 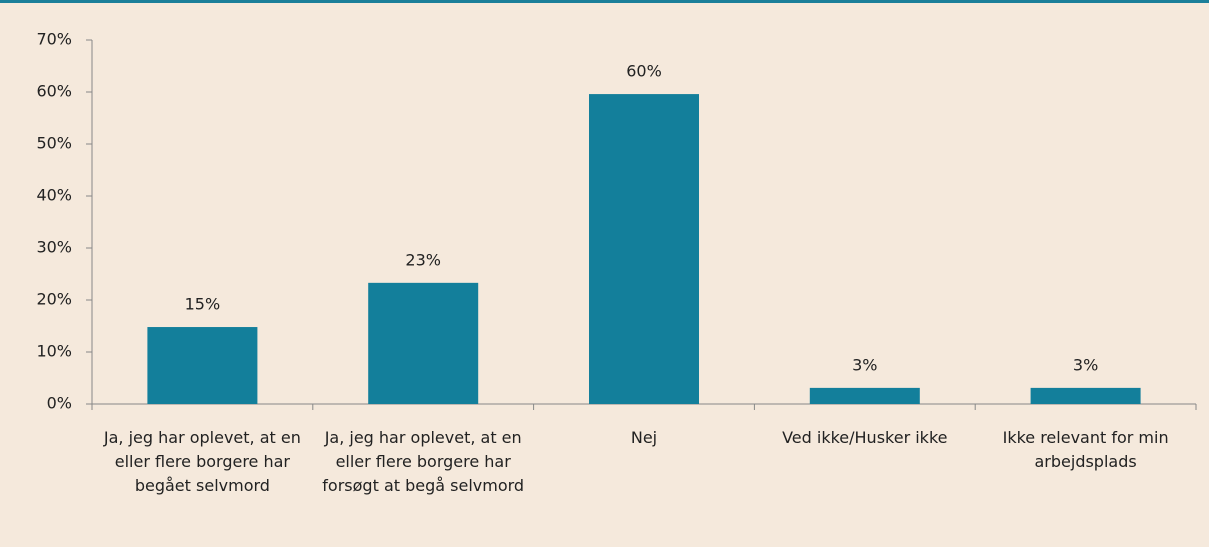 What do you see at coordinates (59, 403) in the screenshot?
I see `y-tick-label: 0%` at bounding box center [59, 403].